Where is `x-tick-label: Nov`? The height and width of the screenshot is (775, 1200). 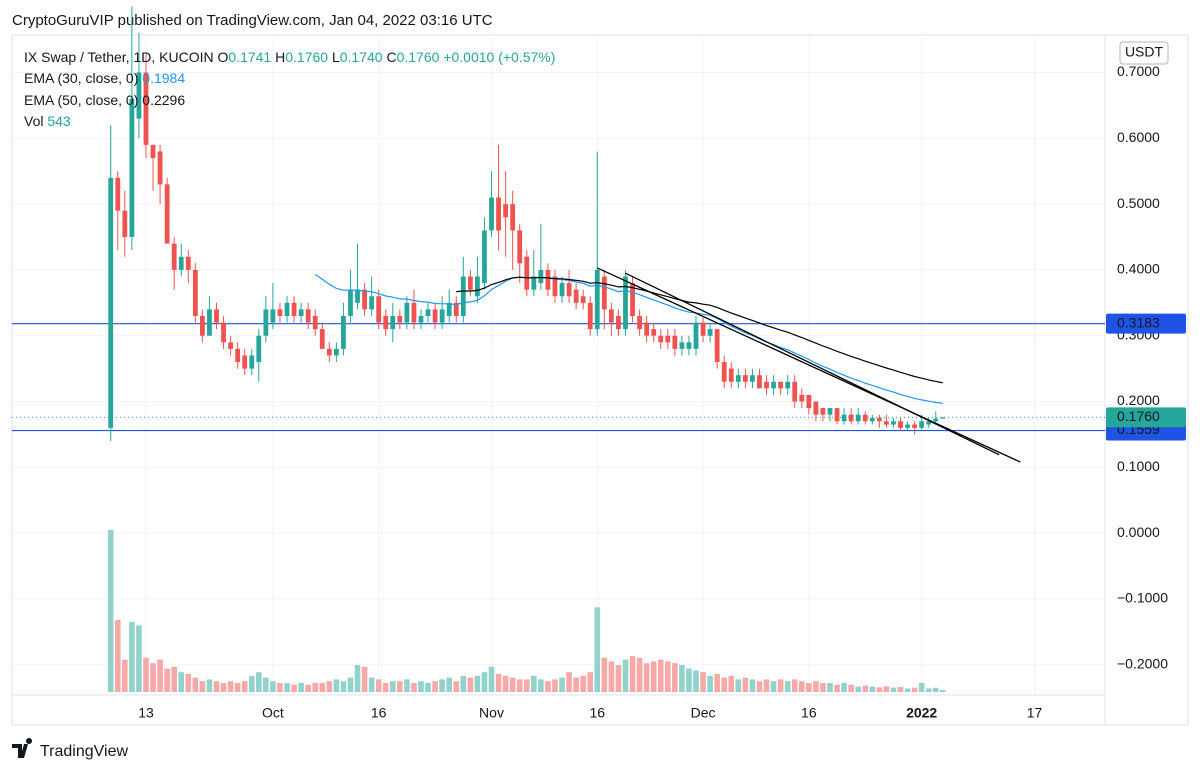 x-tick-label: Nov is located at coordinates (491, 713).